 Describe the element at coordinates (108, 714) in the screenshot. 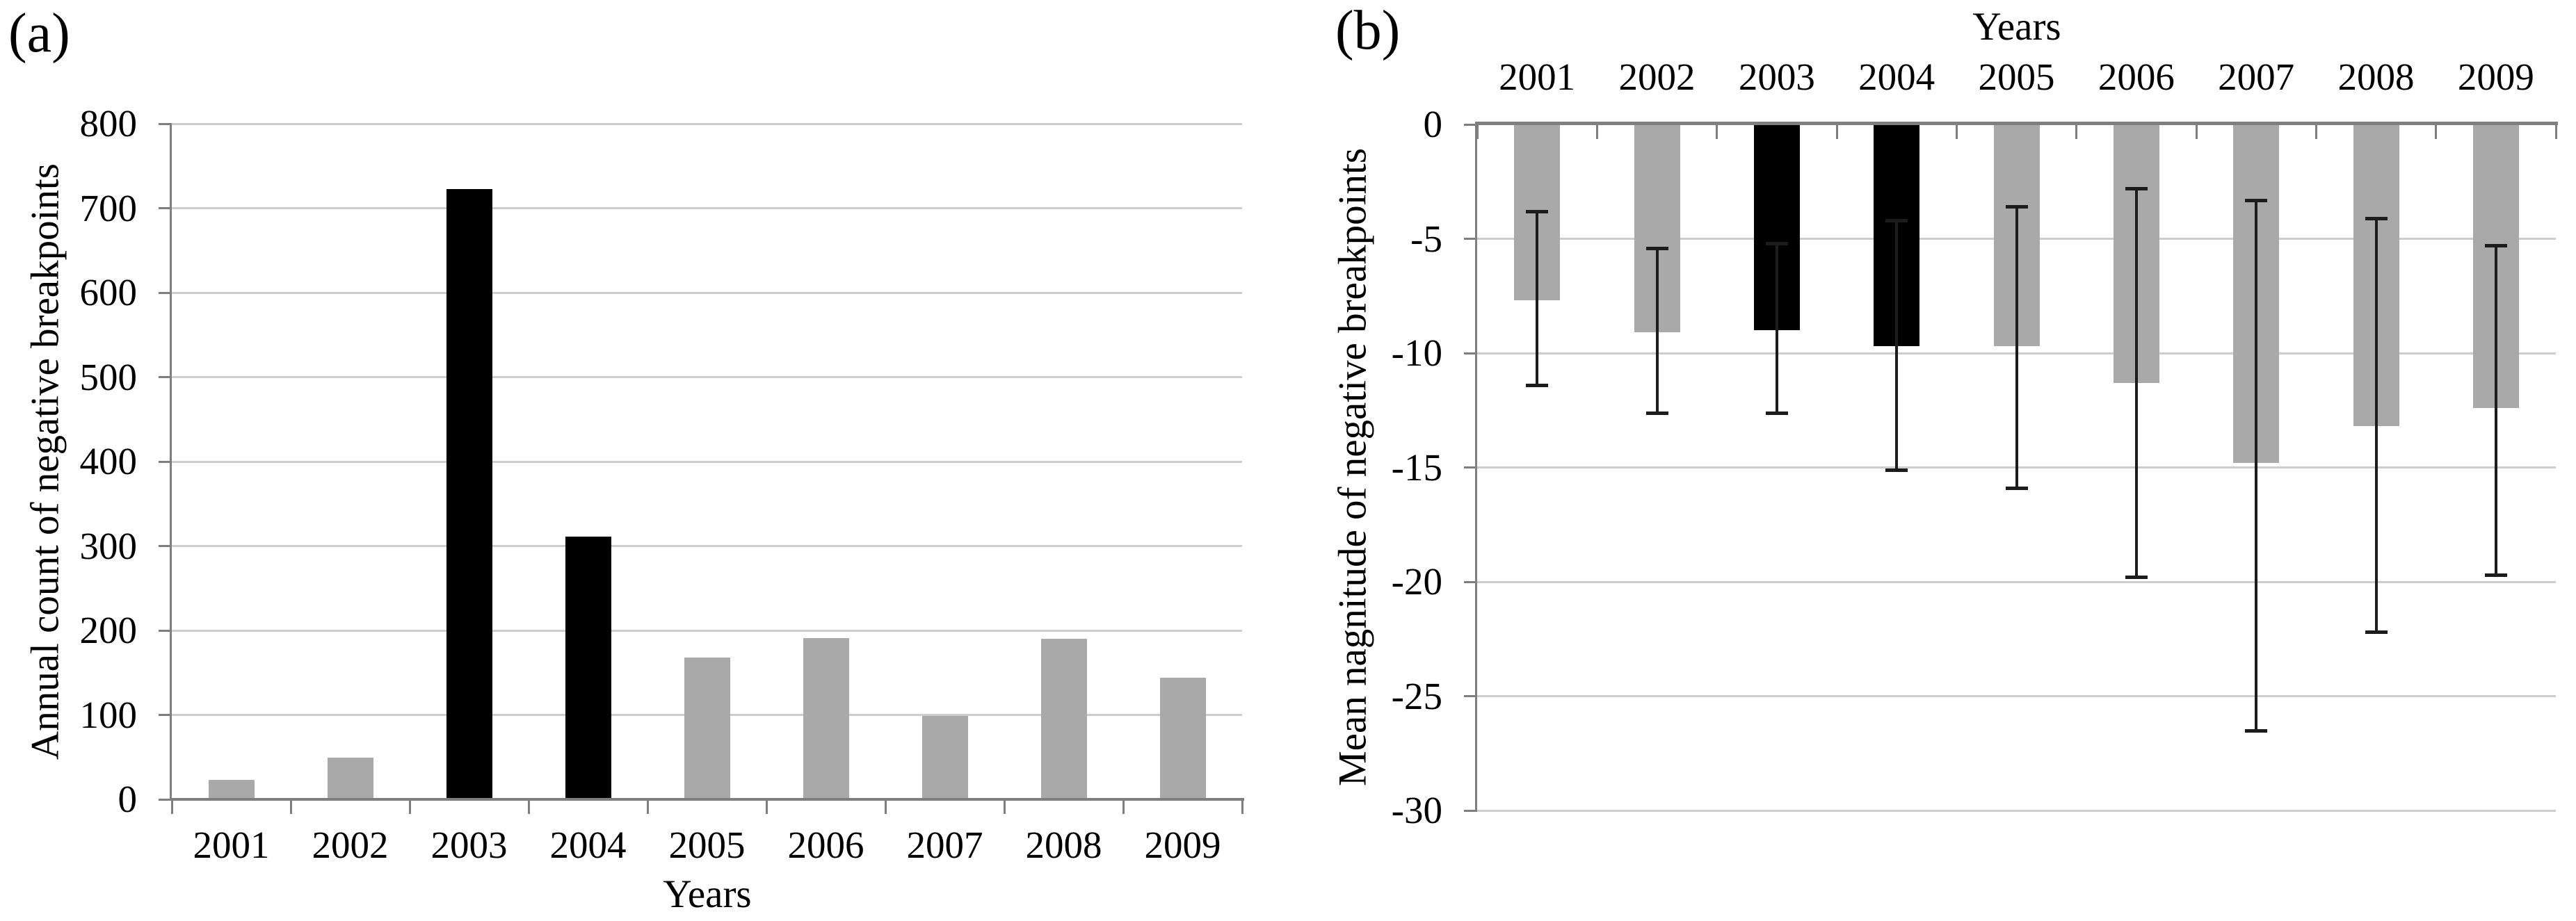

I see `y-axis-tick-label: 100` at that location.